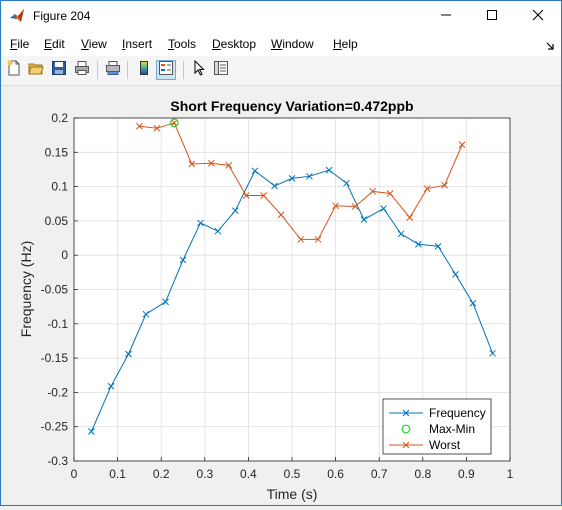  What do you see at coordinates (55, 427) in the screenshot?
I see `y-tick-label: -0.25` at bounding box center [55, 427].